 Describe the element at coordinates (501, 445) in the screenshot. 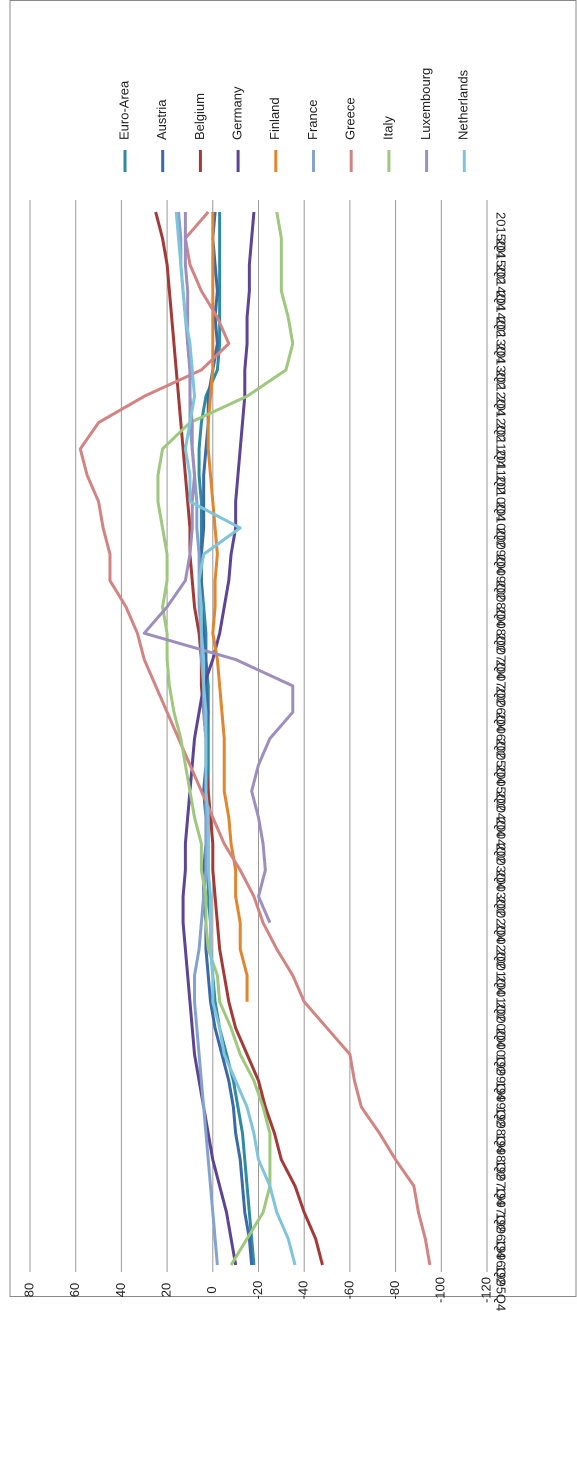

I see `x-tick-label: 2011Q4` at that location.